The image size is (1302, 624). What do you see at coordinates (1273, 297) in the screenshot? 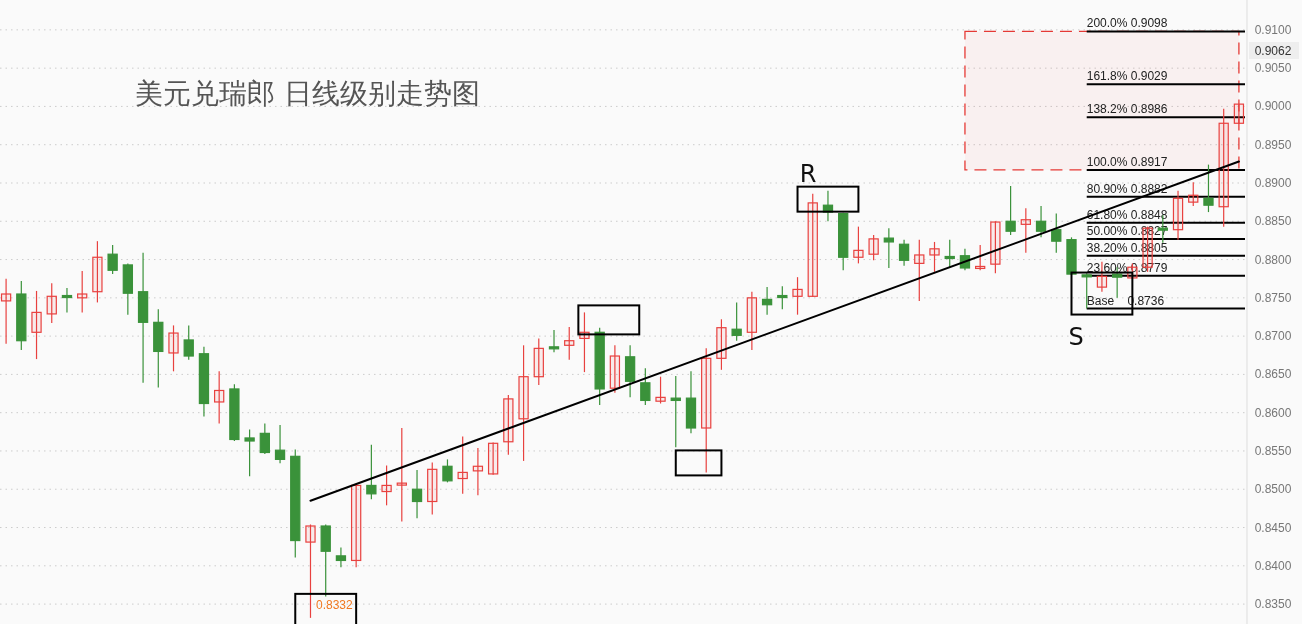
I see `y-tick-label: 0.8750` at bounding box center [1273, 297].